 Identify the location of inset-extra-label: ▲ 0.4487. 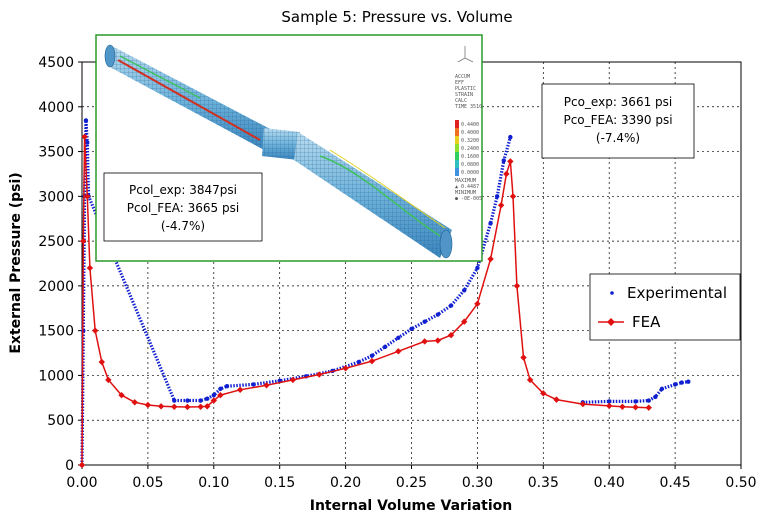
(467, 187).